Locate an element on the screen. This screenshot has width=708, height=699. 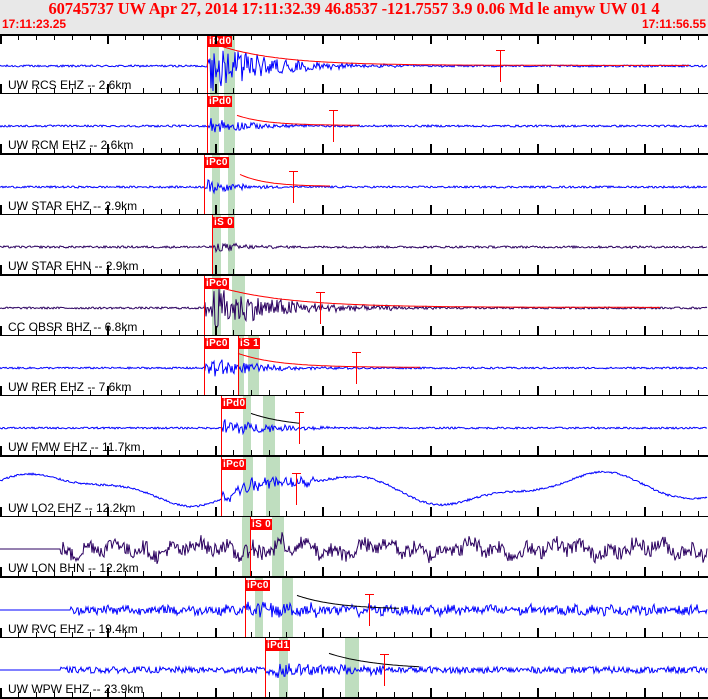
phase-pick-label: iPd1 is located at coordinates (278, 645).